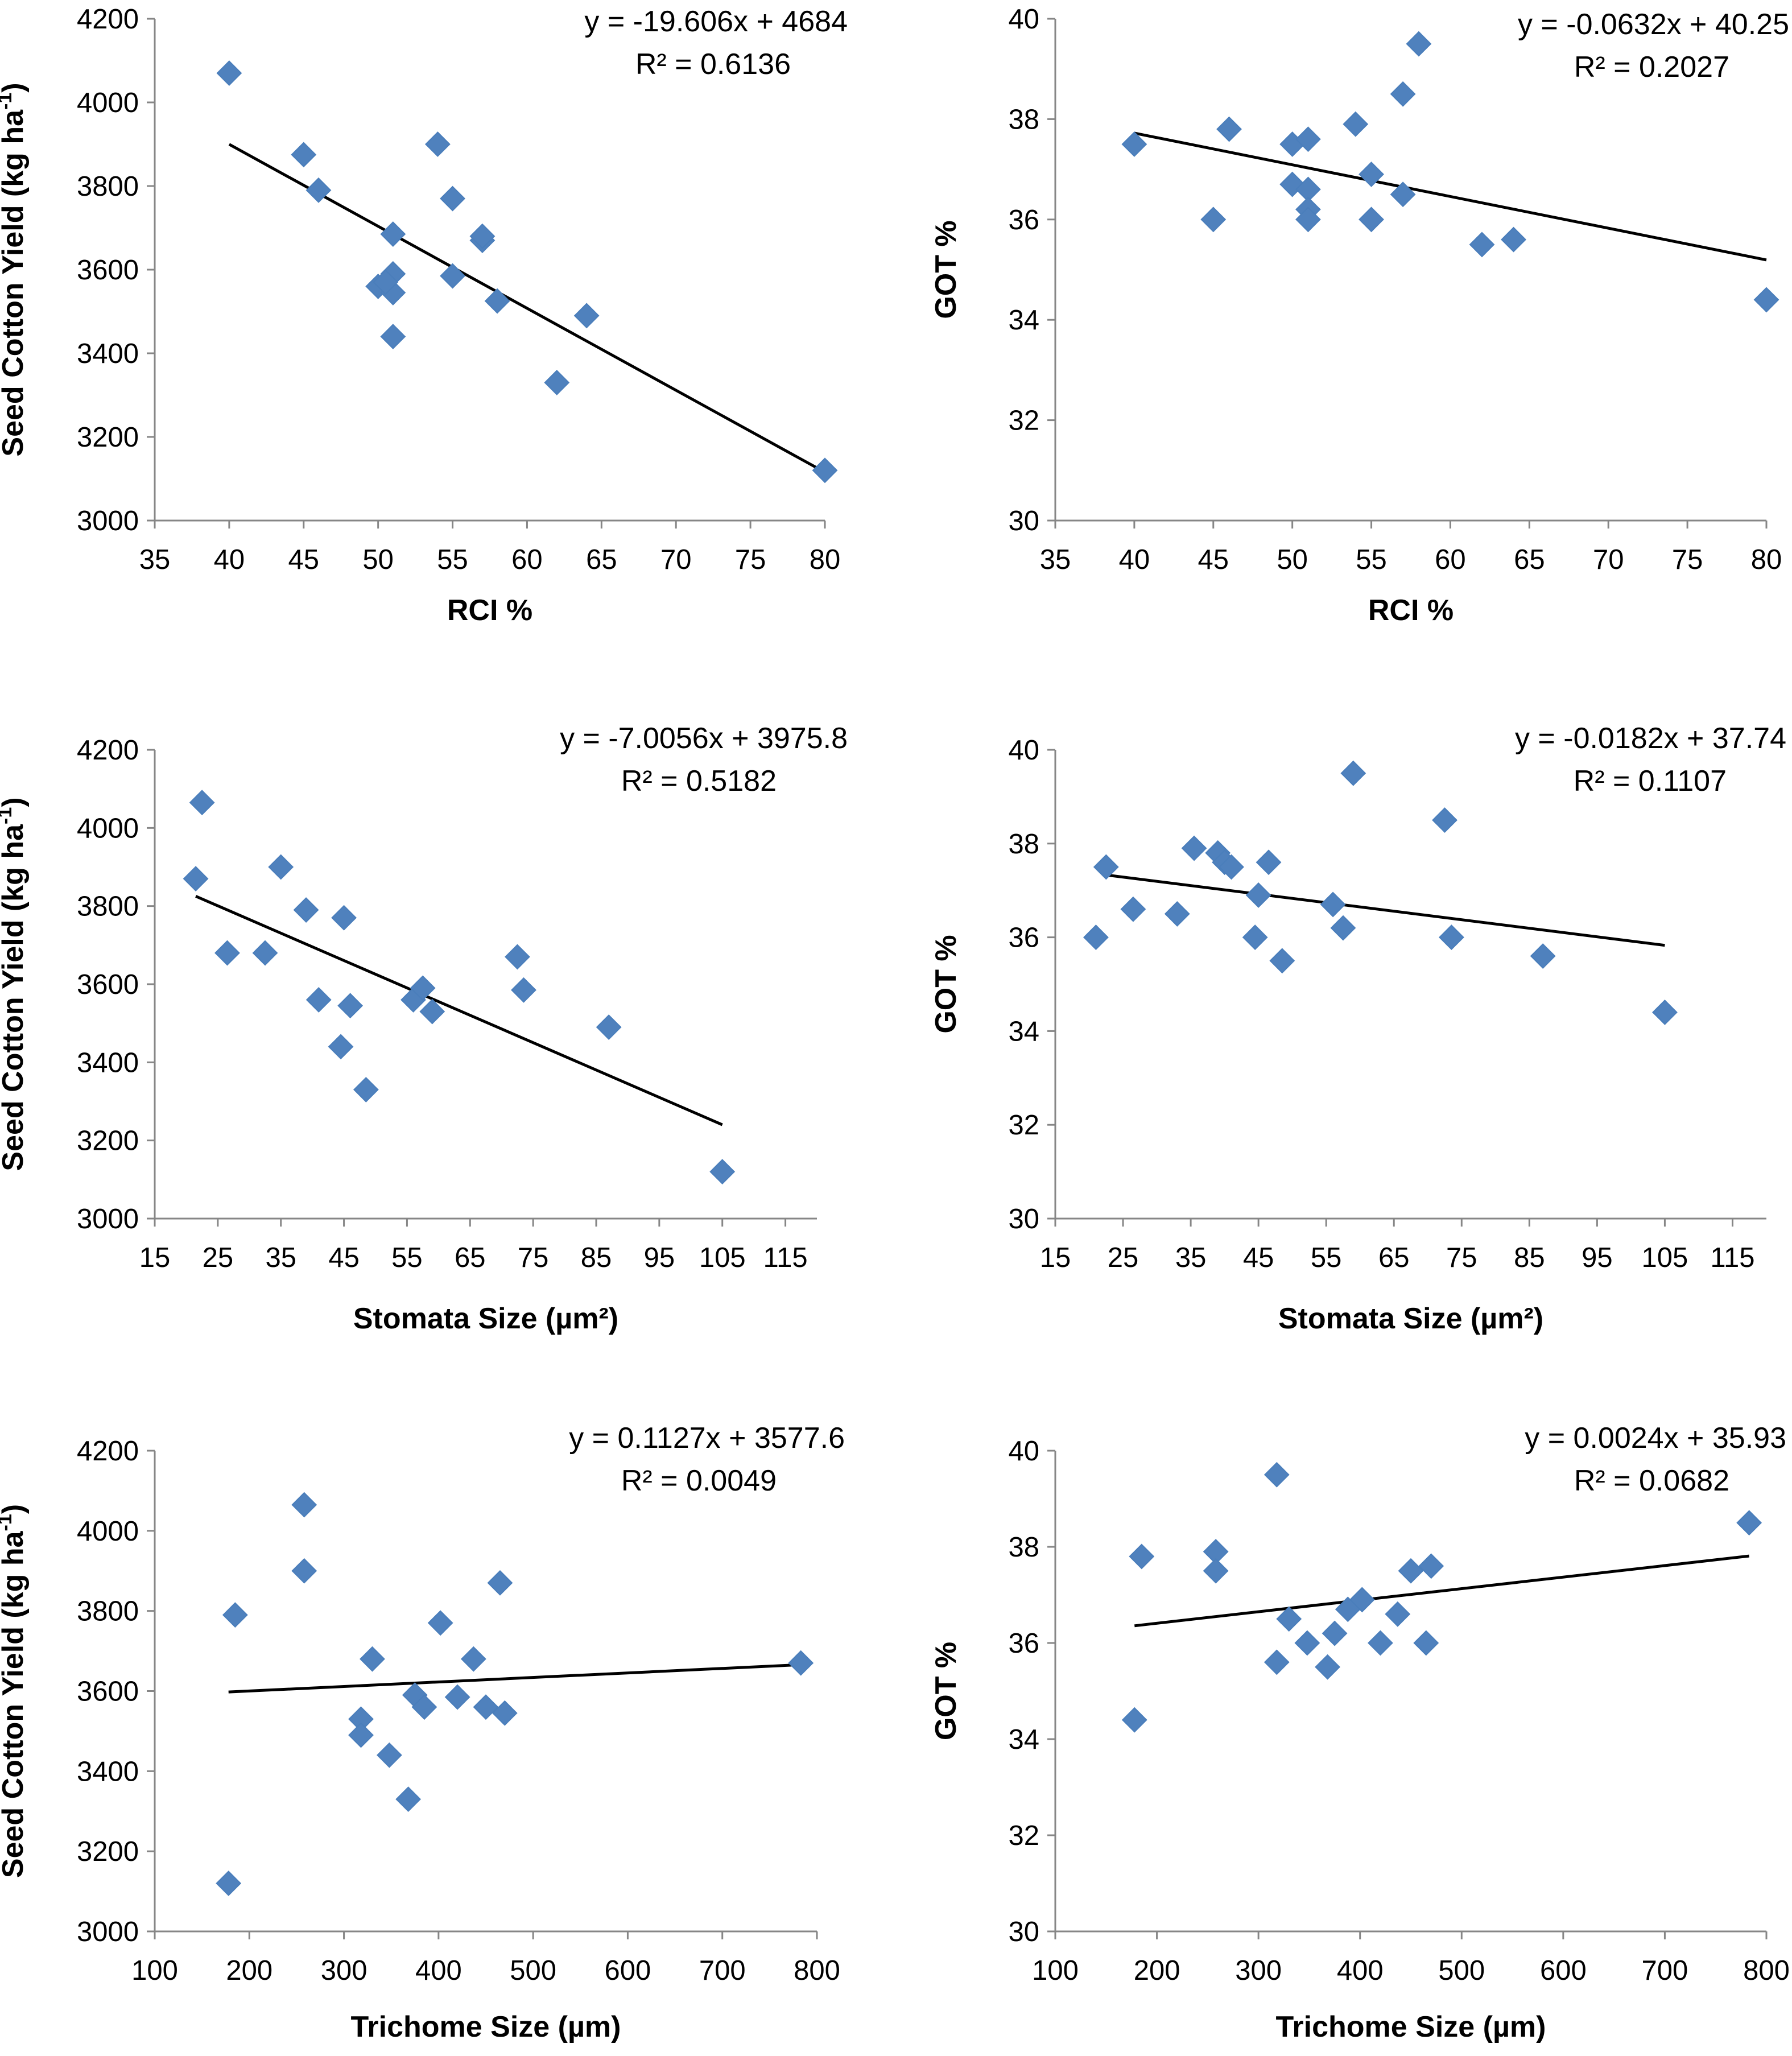  I want to click on y-tick-label: 40, so click(1023, 750).